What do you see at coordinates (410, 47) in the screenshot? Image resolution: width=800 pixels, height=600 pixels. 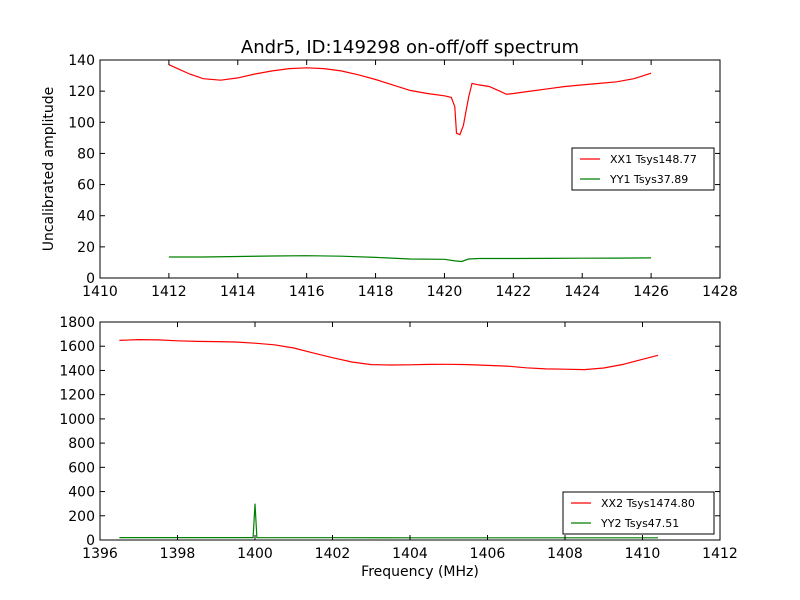 I see `chart-title: Andr5, ID:149298 on-off/off spectrum` at bounding box center [410, 47].